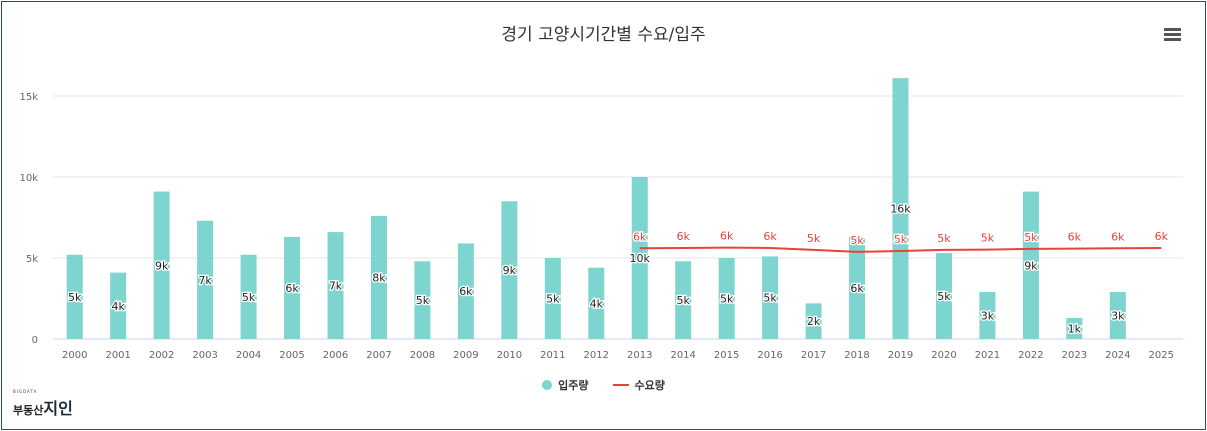 This screenshot has height=431, width=1207. I want to click on y-tick-label: 0, so click(35, 340).